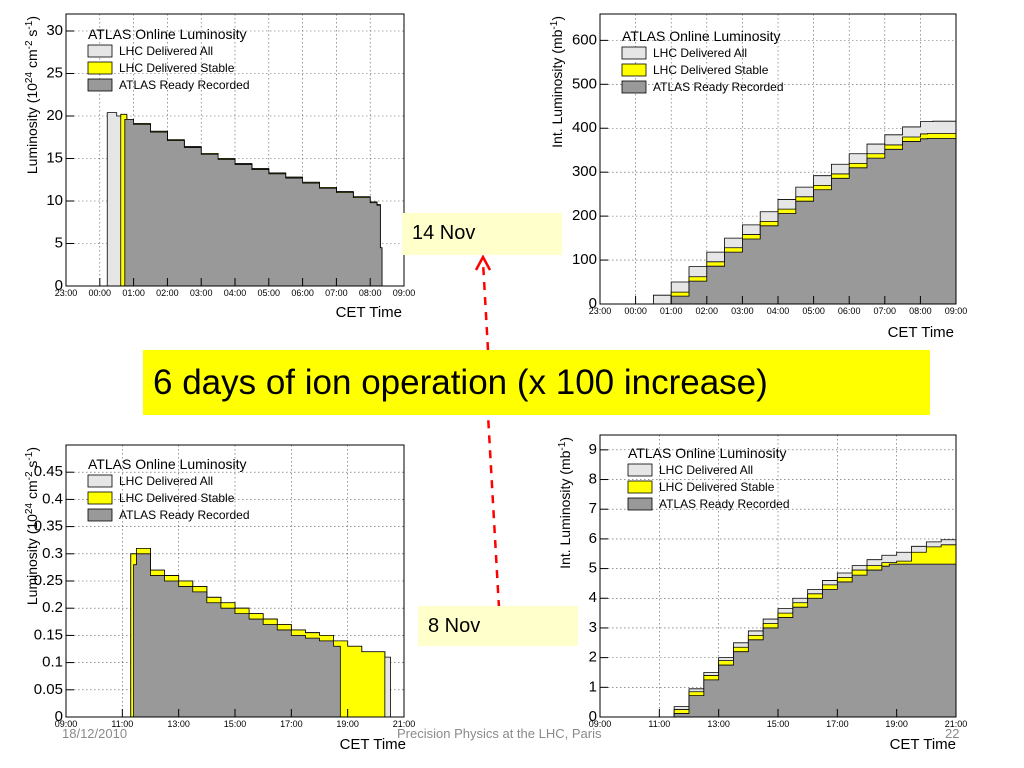  What do you see at coordinates (178, 724) in the screenshot?
I see `x-tick-label: 13:00` at bounding box center [178, 724].